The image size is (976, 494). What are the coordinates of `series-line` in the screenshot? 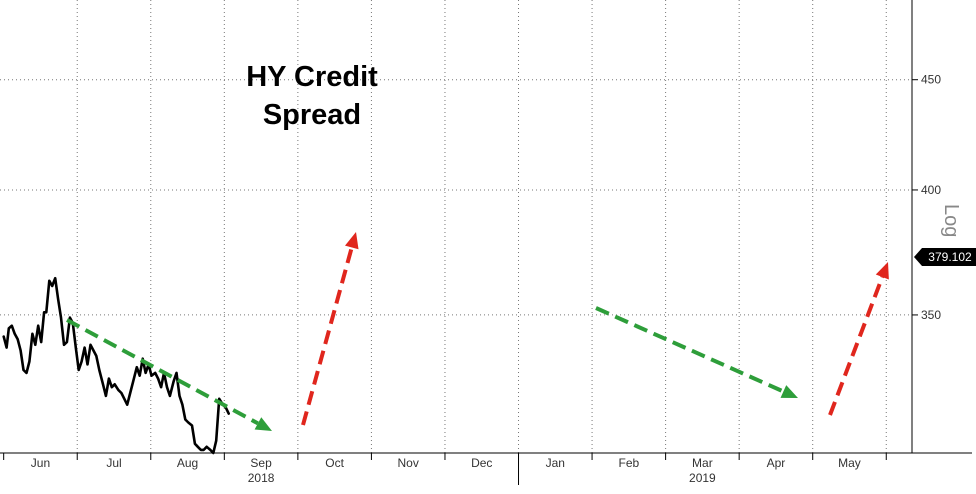 It's located at (116, 365).